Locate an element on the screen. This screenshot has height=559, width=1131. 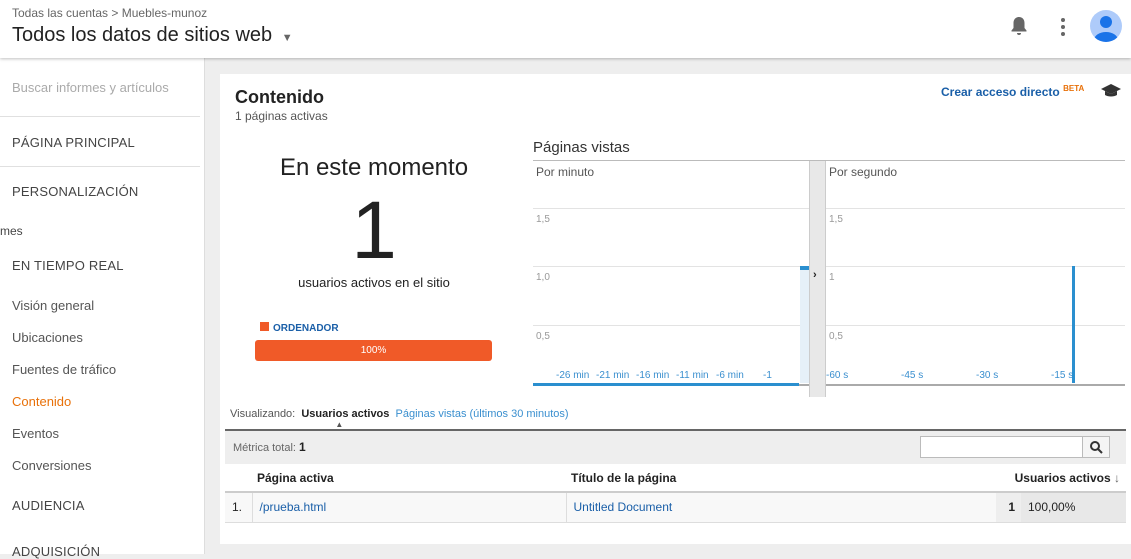
view-selector: Todos los datos de sitios web ▼ is located at coordinates (152, 35).